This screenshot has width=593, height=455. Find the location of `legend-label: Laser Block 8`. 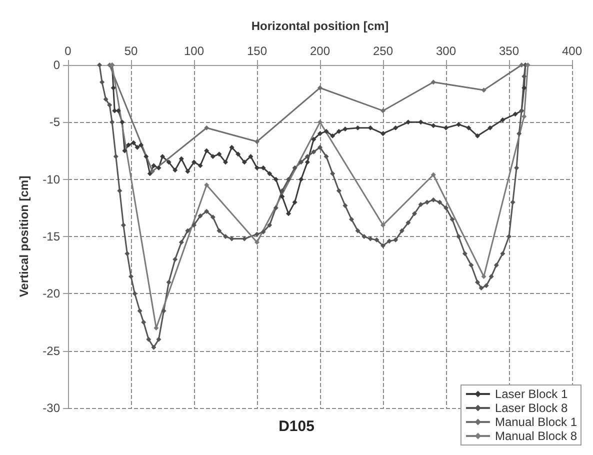

legend-label: Laser Block 8 is located at coordinates (531, 408).